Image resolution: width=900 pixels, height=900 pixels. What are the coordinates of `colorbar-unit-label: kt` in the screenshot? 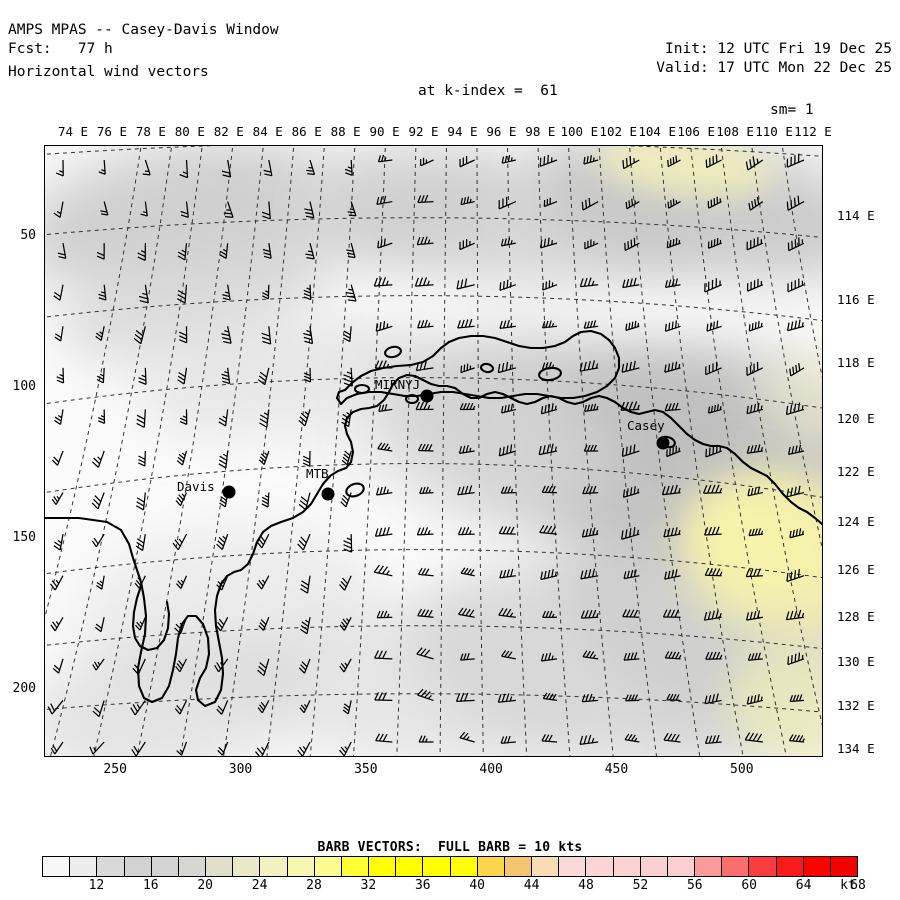 It's located at (848, 885).